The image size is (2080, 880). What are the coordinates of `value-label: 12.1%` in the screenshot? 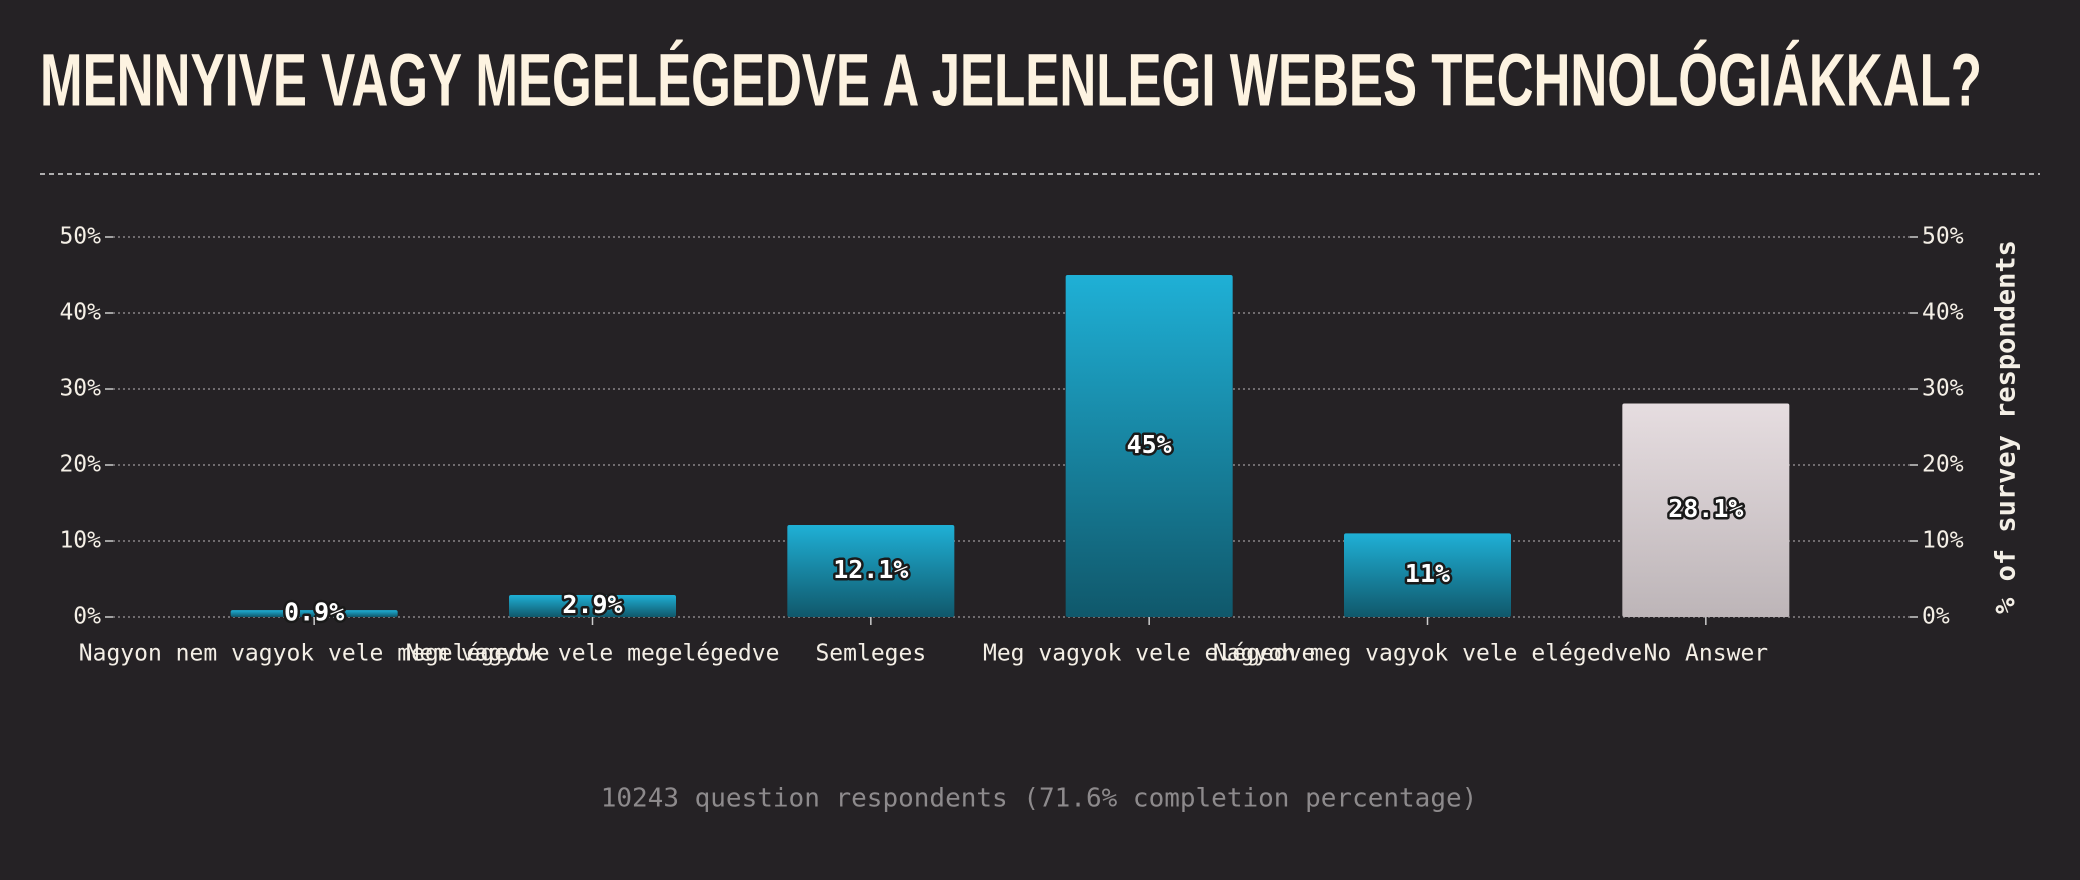 It's located at (870, 569).